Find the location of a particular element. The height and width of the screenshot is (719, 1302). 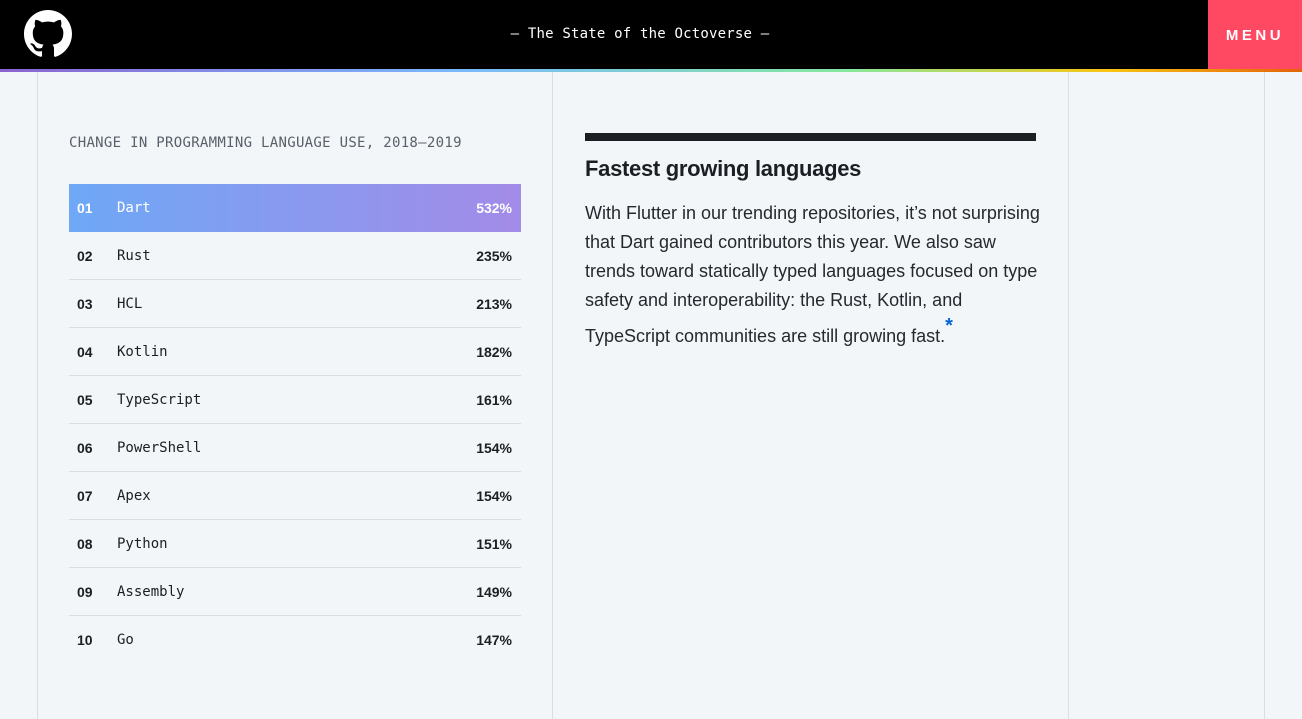

list-item: 07 Apex 154% is located at coordinates (295, 496).